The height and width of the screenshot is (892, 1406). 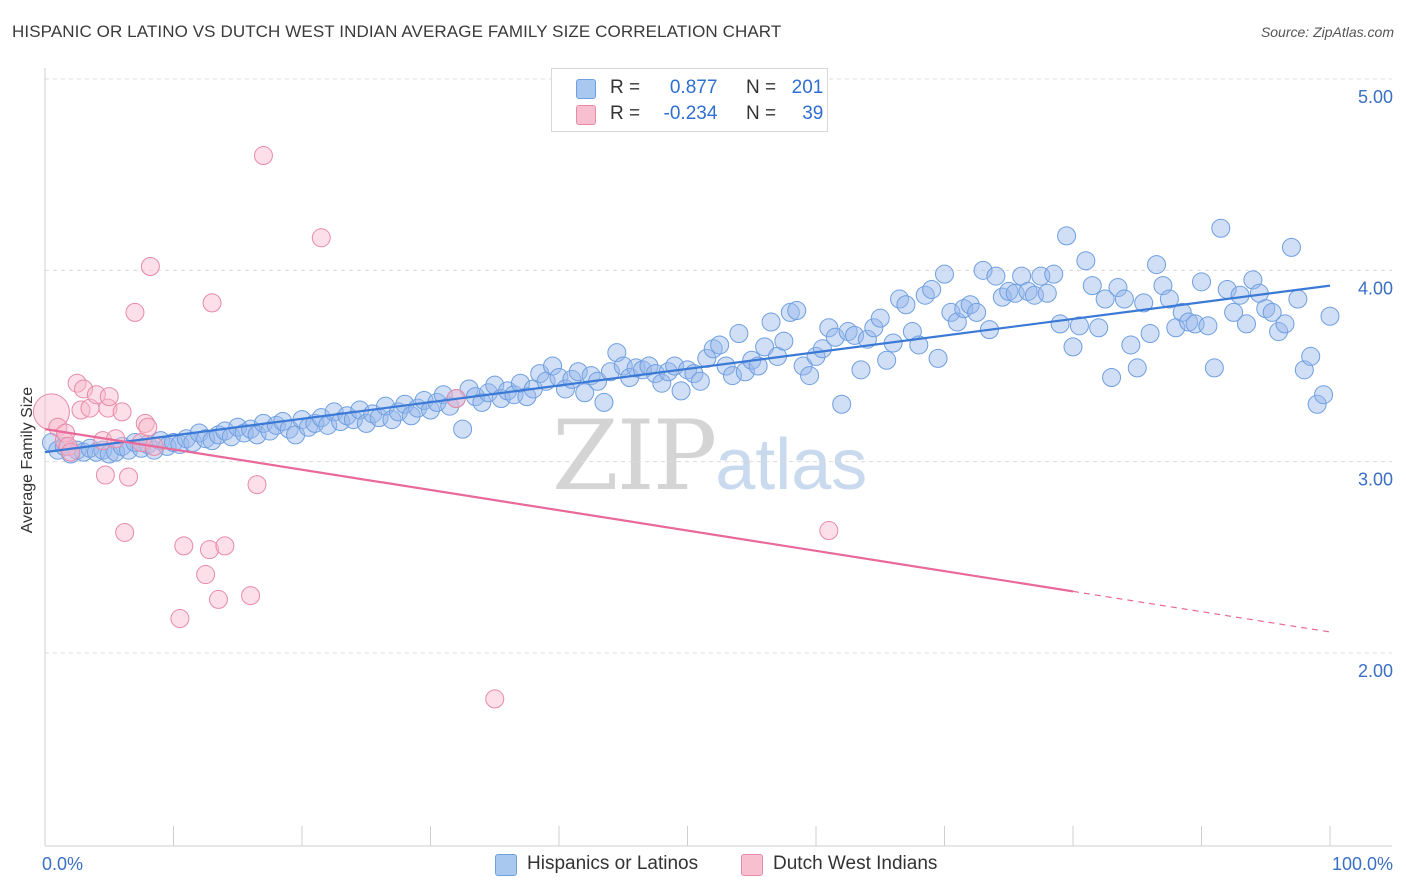 What do you see at coordinates (613, 863) in the screenshot?
I see `bottom-legend-label-hispanic: Hispanics or Latinos` at bounding box center [613, 863].